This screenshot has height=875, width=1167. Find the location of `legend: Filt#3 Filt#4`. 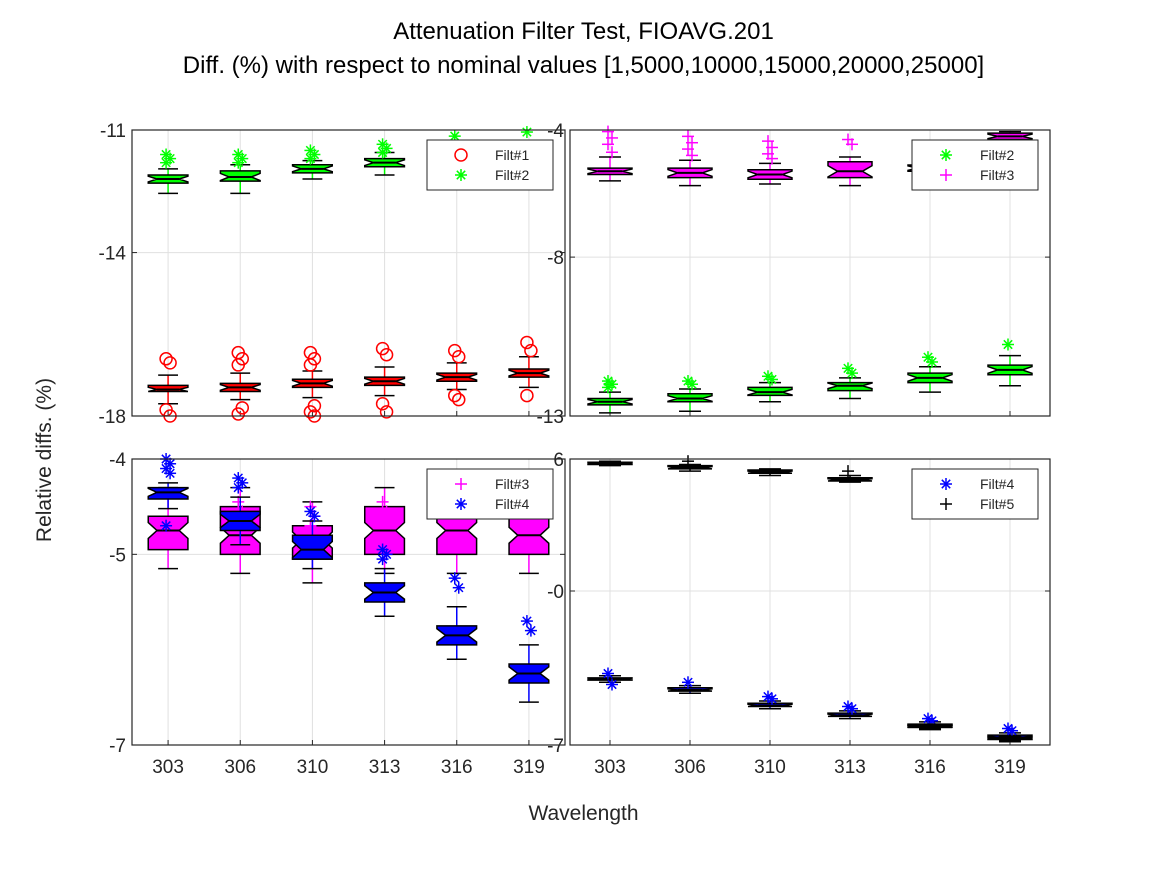

legend: Filt#3 Filt#4 is located at coordinates (490, 494).